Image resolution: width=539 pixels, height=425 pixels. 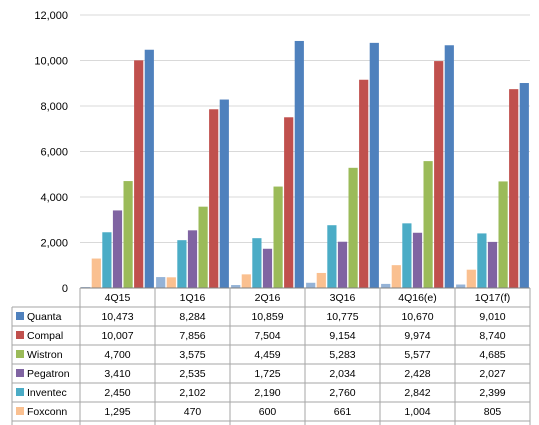 What do you see at coordinates (417, 374) in the screenshot?
I see `table-cell-value: 2,428` at bounding box center [417, 374].